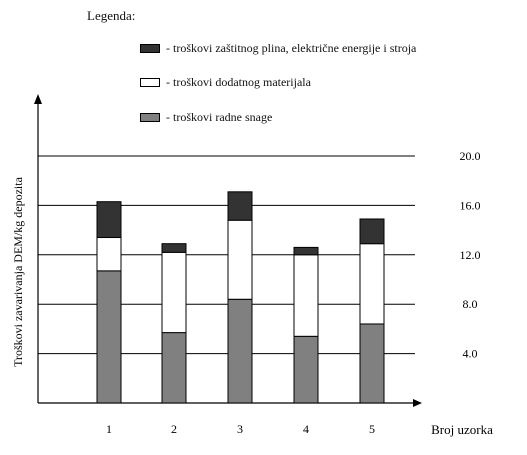 Image resolution: width=527 pixels, height=455 pixels. I want to click on y-tick-label: 4.0, so click(470, 354).